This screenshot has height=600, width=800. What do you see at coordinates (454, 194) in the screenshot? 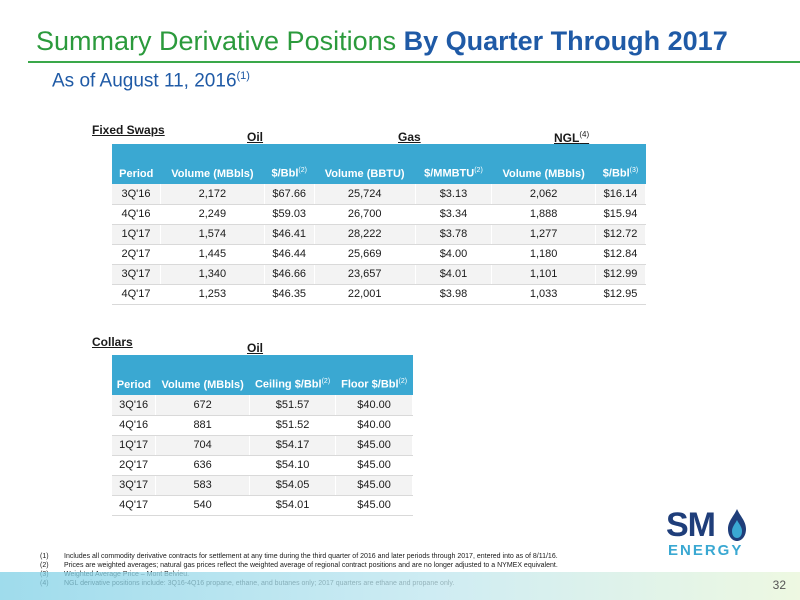
I see `table-cell: $3.13` at bounding box center [454, 194].